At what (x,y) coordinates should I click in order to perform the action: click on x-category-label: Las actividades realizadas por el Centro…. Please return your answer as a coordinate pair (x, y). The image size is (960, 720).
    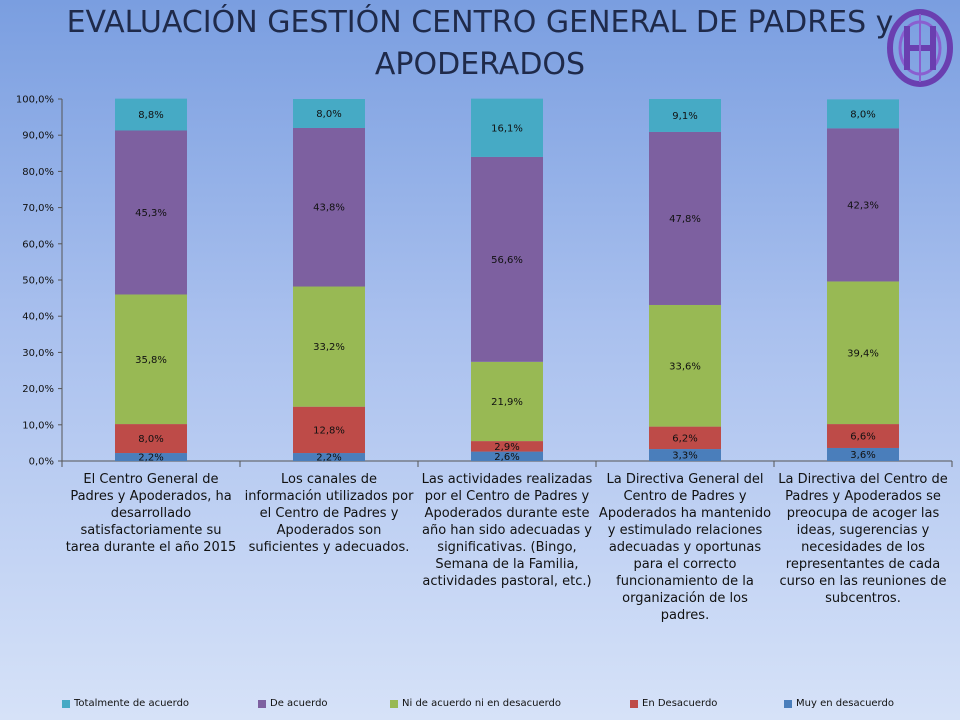
    Looking at the image, I should click on (507, 530).